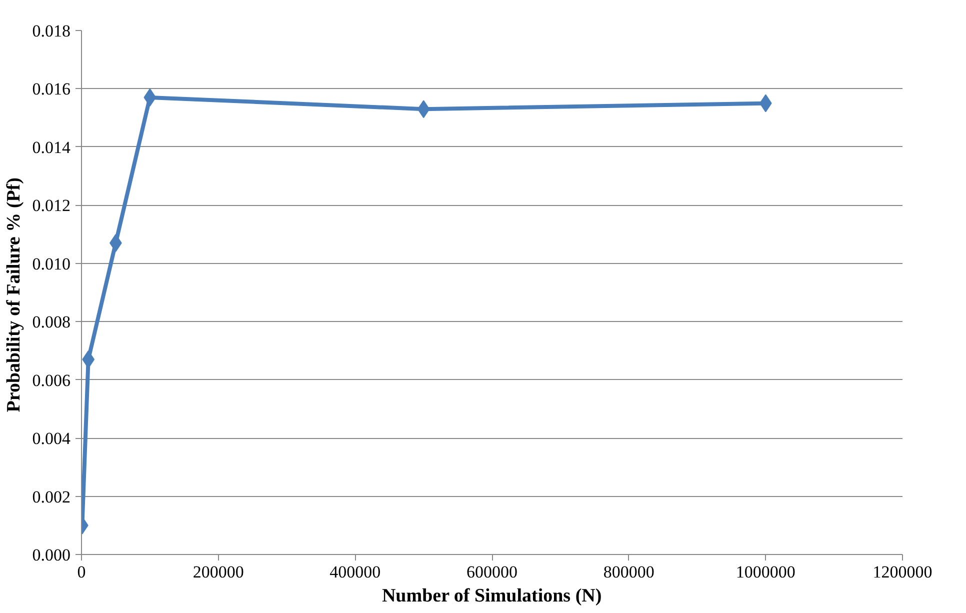 The width and height of the screenshot is (966, 613). Describe the element at coordinates (51, 438) in the screenshot. I see `y-tick-label: 0.004` at that location.